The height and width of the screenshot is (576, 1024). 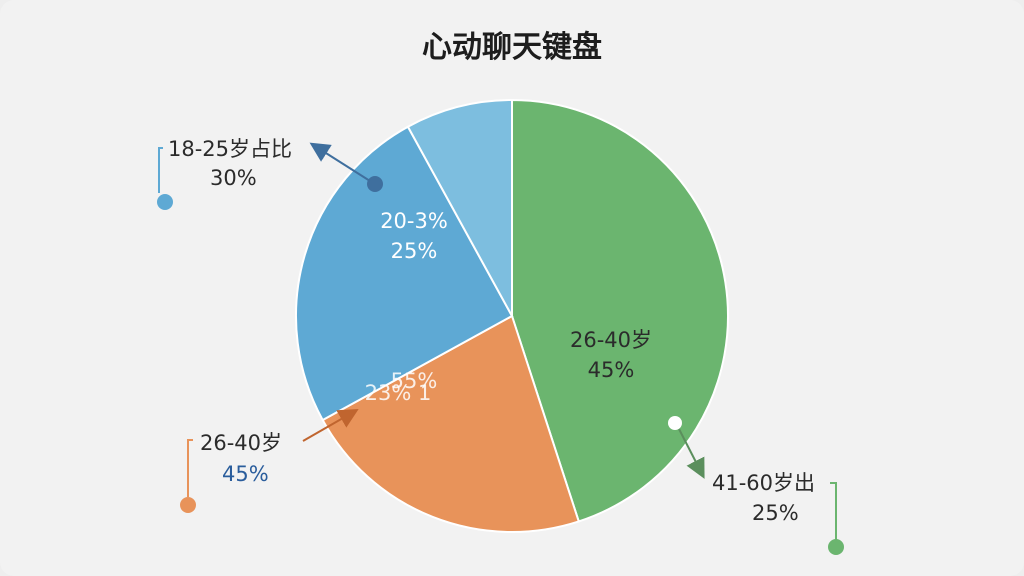 What do you see at coordinates (269, 461) in the screenshot?
I see `callout-bottom-left: 26-40岁 45%` at bounding box center [269, 461].